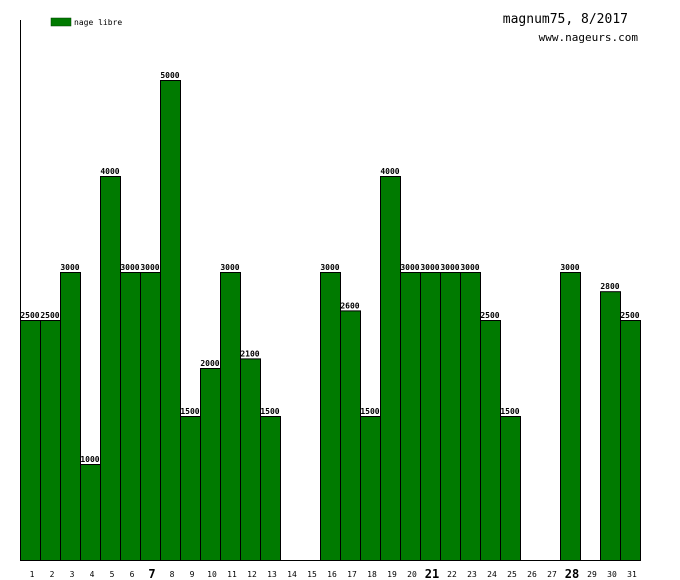 This screenshot has width=680, height=580. I want to click on chart-title: magnum75, 8/2017, so click(565, 19).